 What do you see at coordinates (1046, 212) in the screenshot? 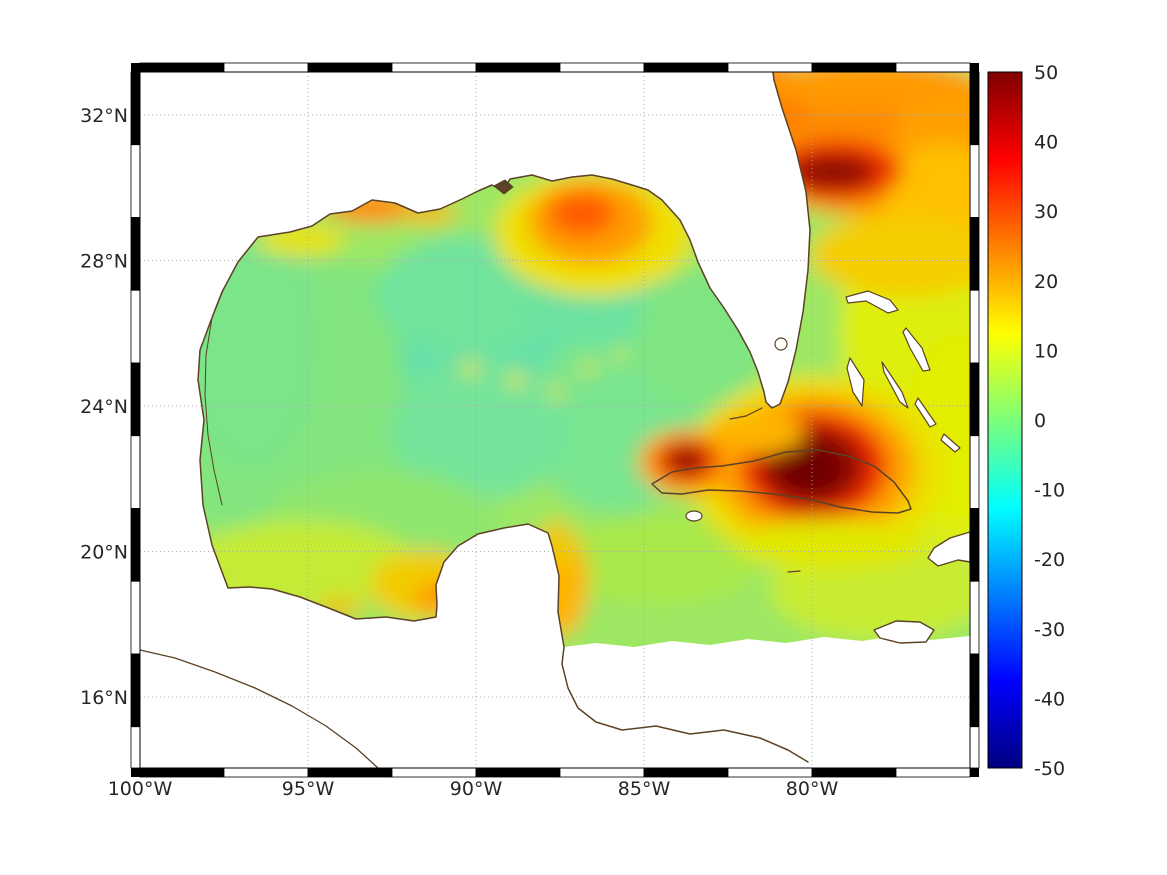
I see `colorbar-tick-label: 30` at bounding box center [1046, 212].